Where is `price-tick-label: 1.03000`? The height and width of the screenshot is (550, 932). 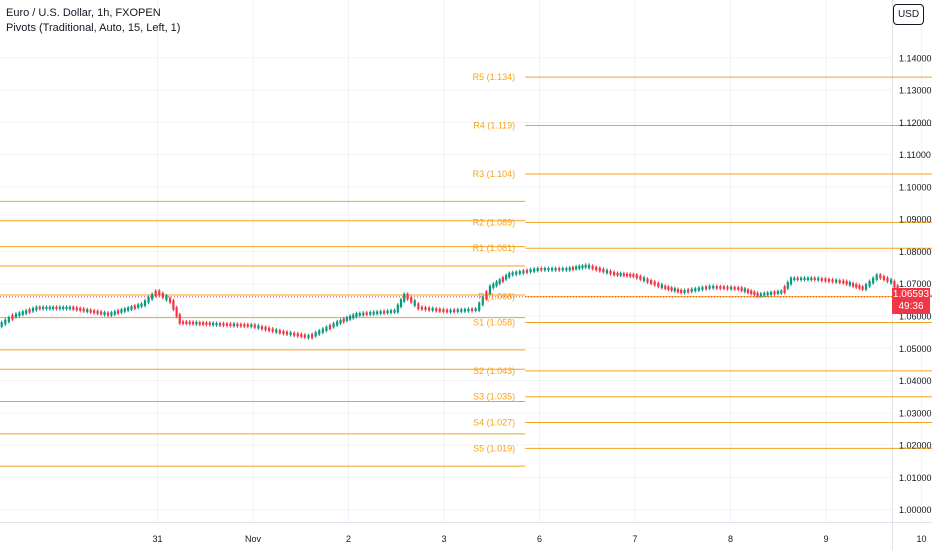 price-tick-label: 1.03000 is located at coordinates (915, 413).